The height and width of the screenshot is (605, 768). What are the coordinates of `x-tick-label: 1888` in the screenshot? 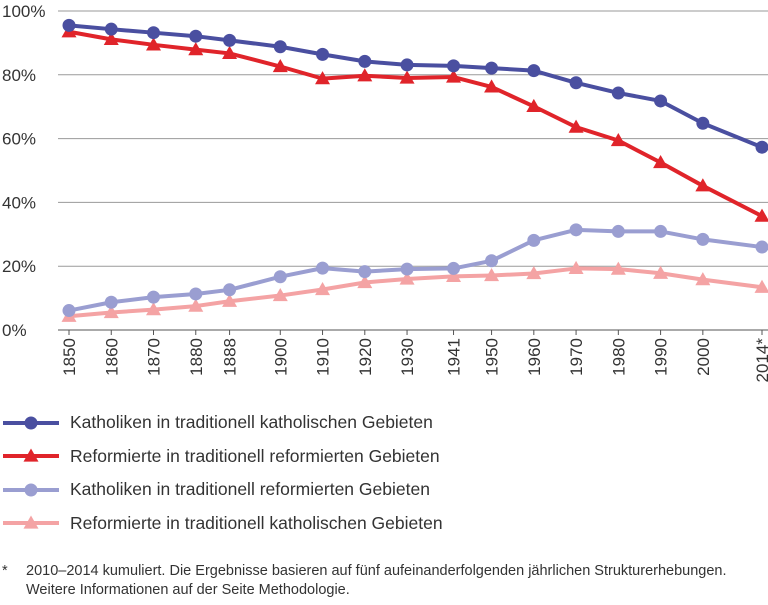 It's located at (230, 357).